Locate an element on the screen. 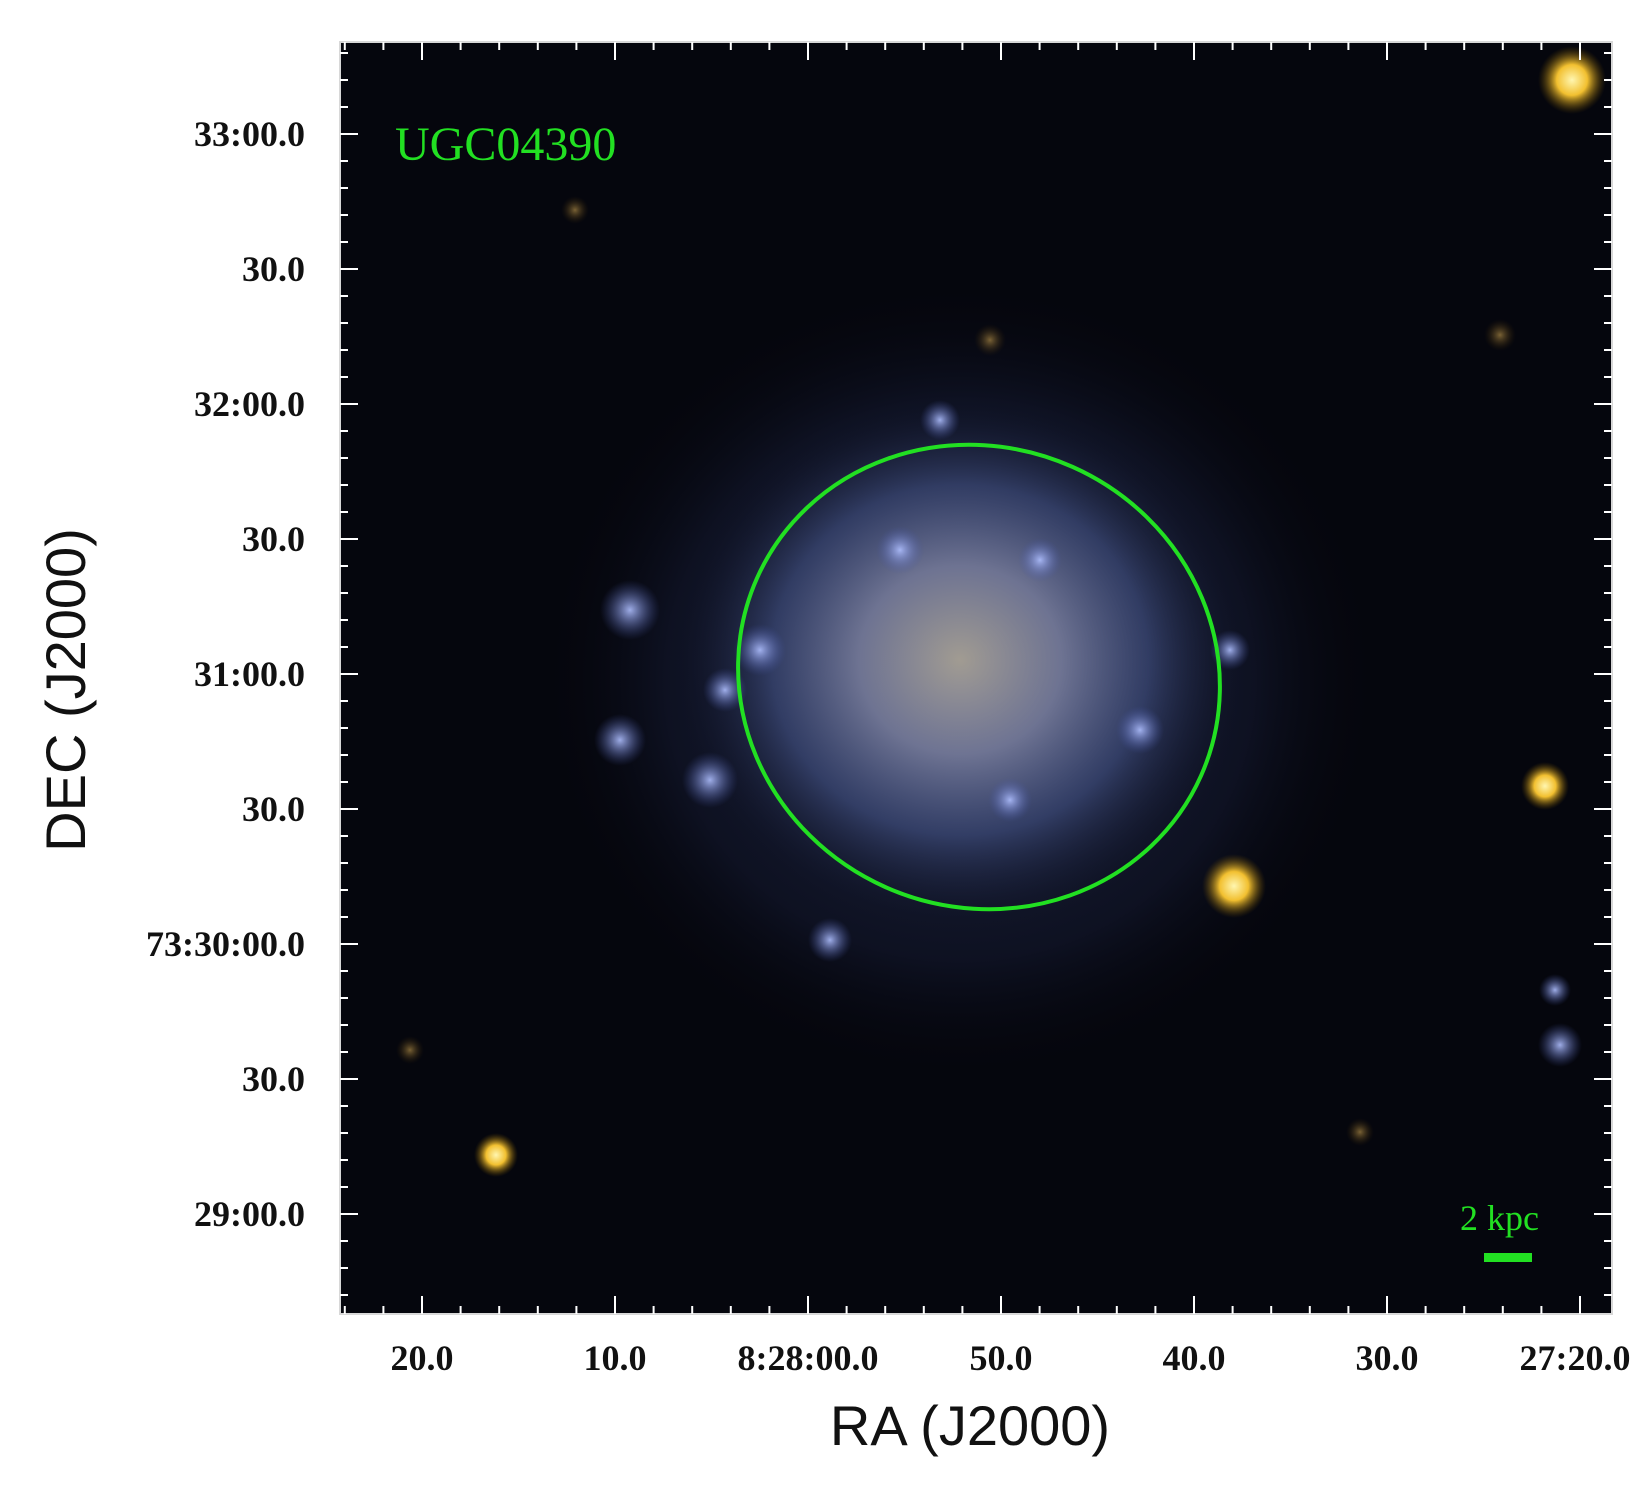 The image size is (1650, 1500). x-tick-label: 27:20.0 is located at coordinates (1575, 1358).